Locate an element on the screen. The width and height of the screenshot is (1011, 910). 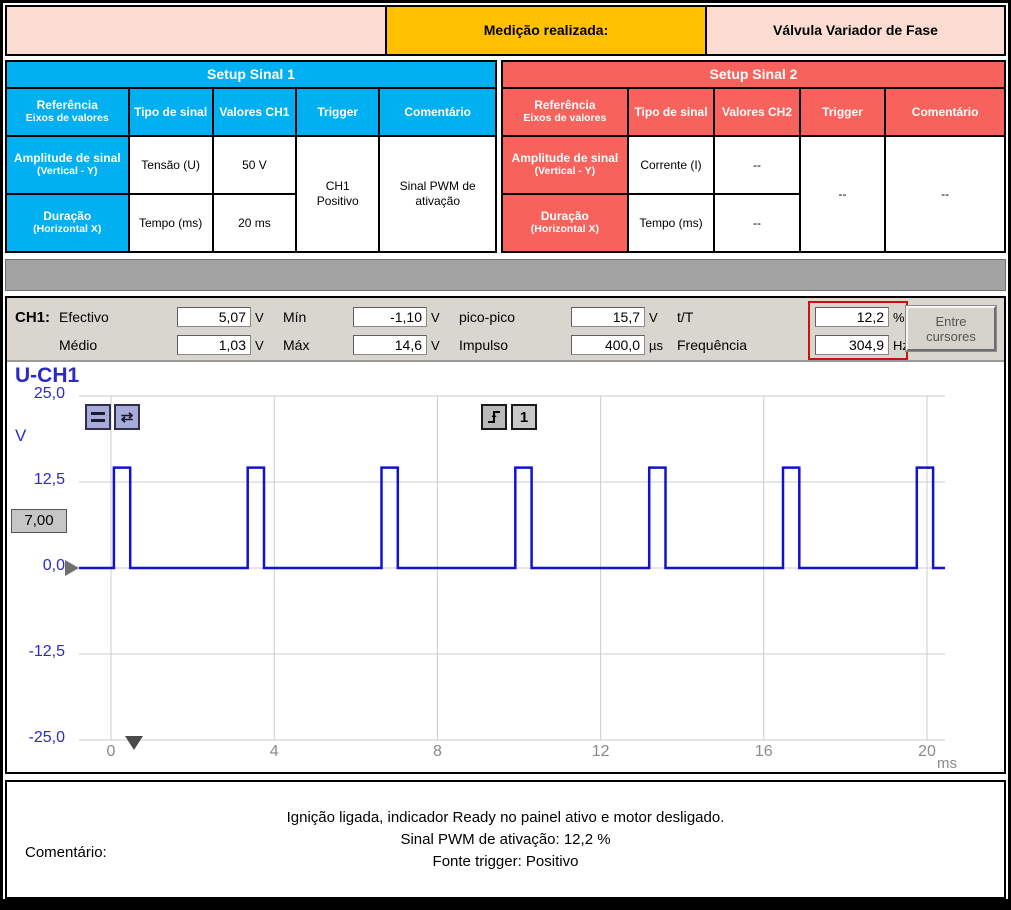
y-tick-label: 0,0 is located at coordinates (53, 566).